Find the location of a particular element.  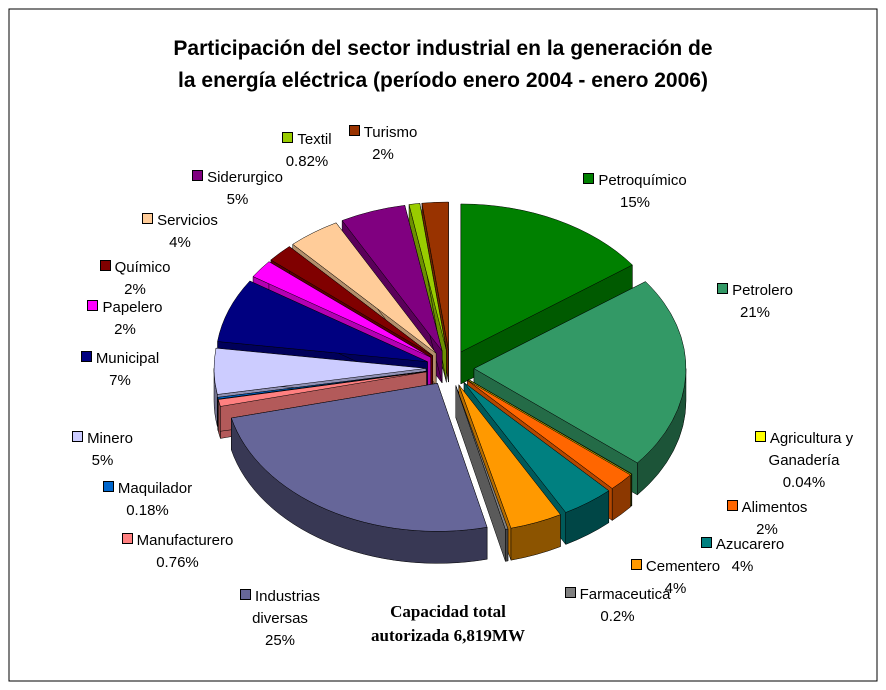

category-name: Municipal is located at coordinates (127, 358).